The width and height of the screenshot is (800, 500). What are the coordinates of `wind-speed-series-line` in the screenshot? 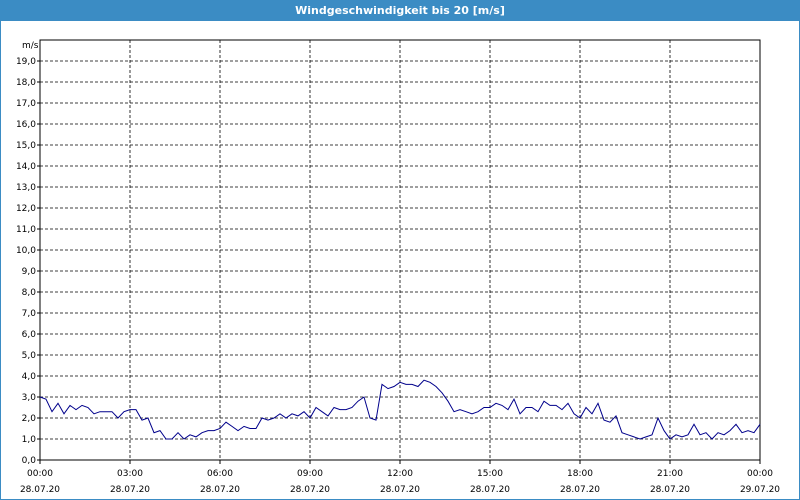 It's located at (400, 409).